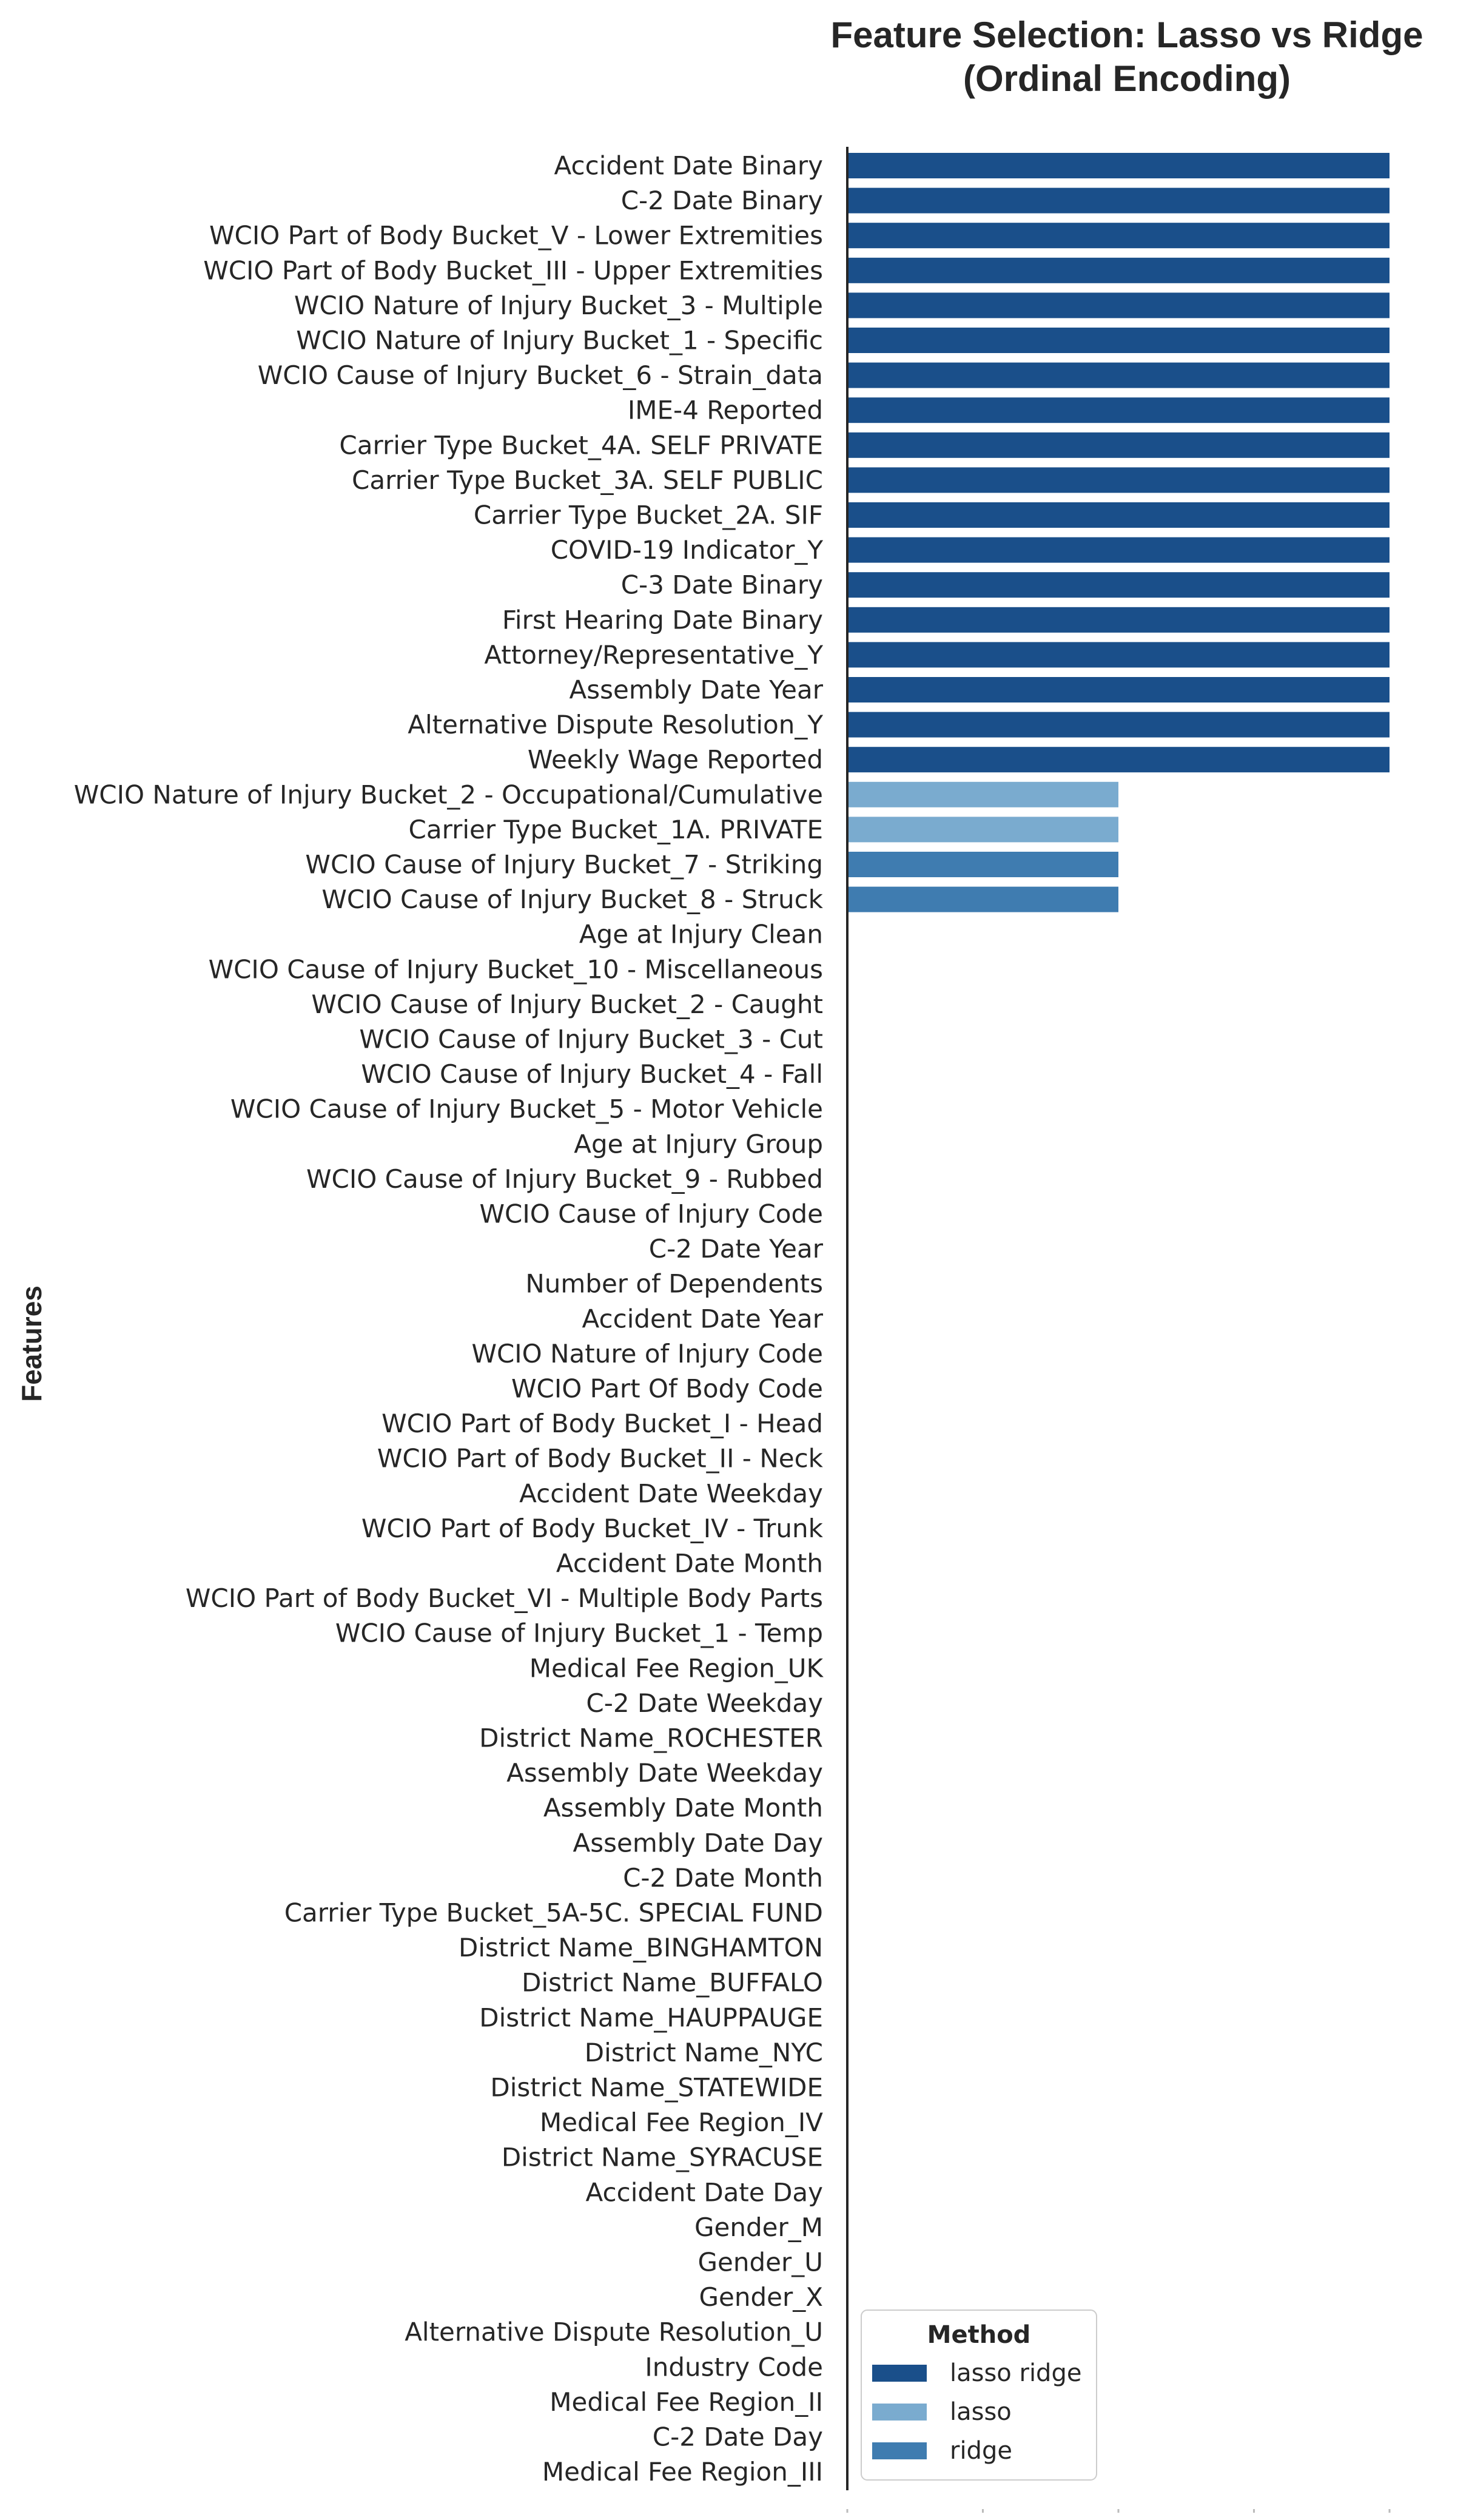 The width and height of the screenshot is (1472, 2520). I want to click on legend-items: lasso ridge lasso ridge, so click(976, 2412).